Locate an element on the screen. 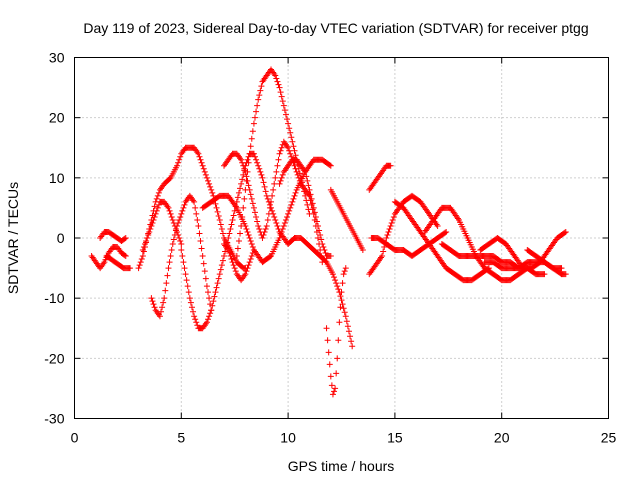 Image resolution: width=640 pixels, height=480 pixels. y-tick-label: -30 is located at coordinates (54, 419).